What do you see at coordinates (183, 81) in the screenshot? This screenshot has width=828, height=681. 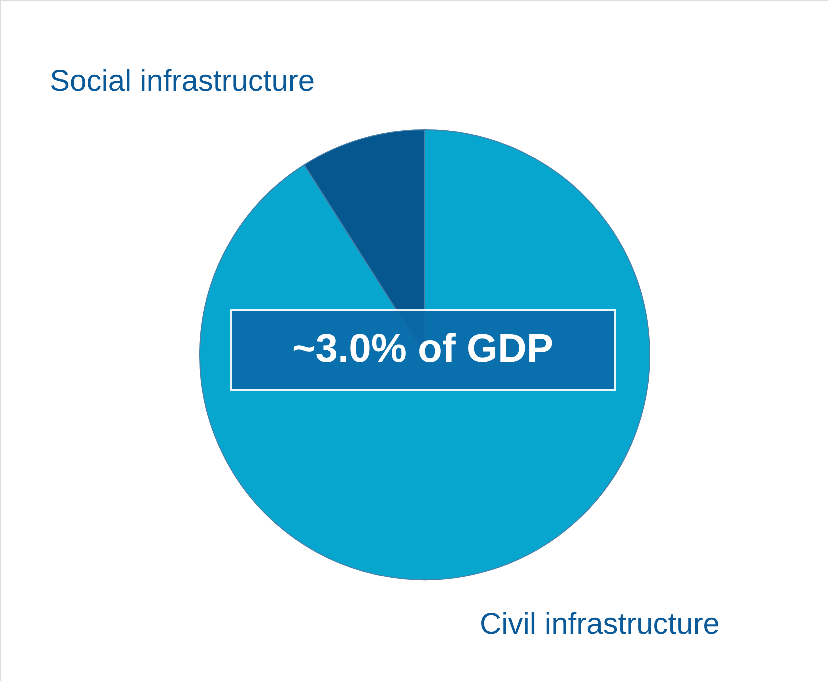 I see `slice-label: Social infrastructure` at bounding box center [183, 81].